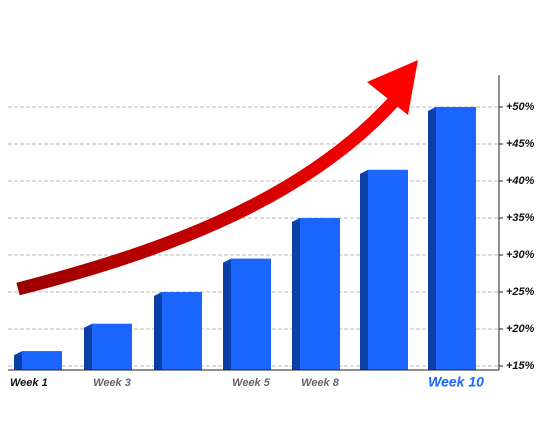 This screenshot has width=547, height=421. Describe the element at coordinates (520, 292) in the screenshot. I see `y-tick-label: +25%` at that location.